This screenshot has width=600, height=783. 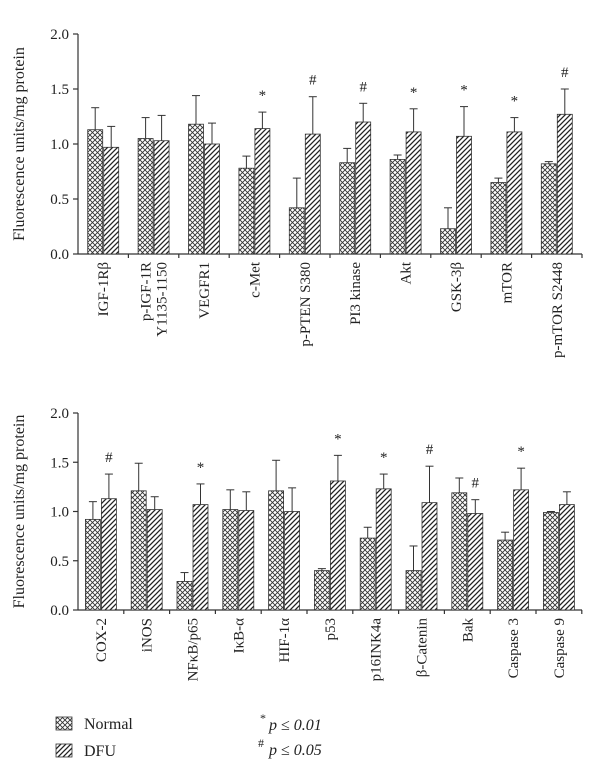 I want to click on top-category-label: PI3 kinase, so click(x=356, y=293).